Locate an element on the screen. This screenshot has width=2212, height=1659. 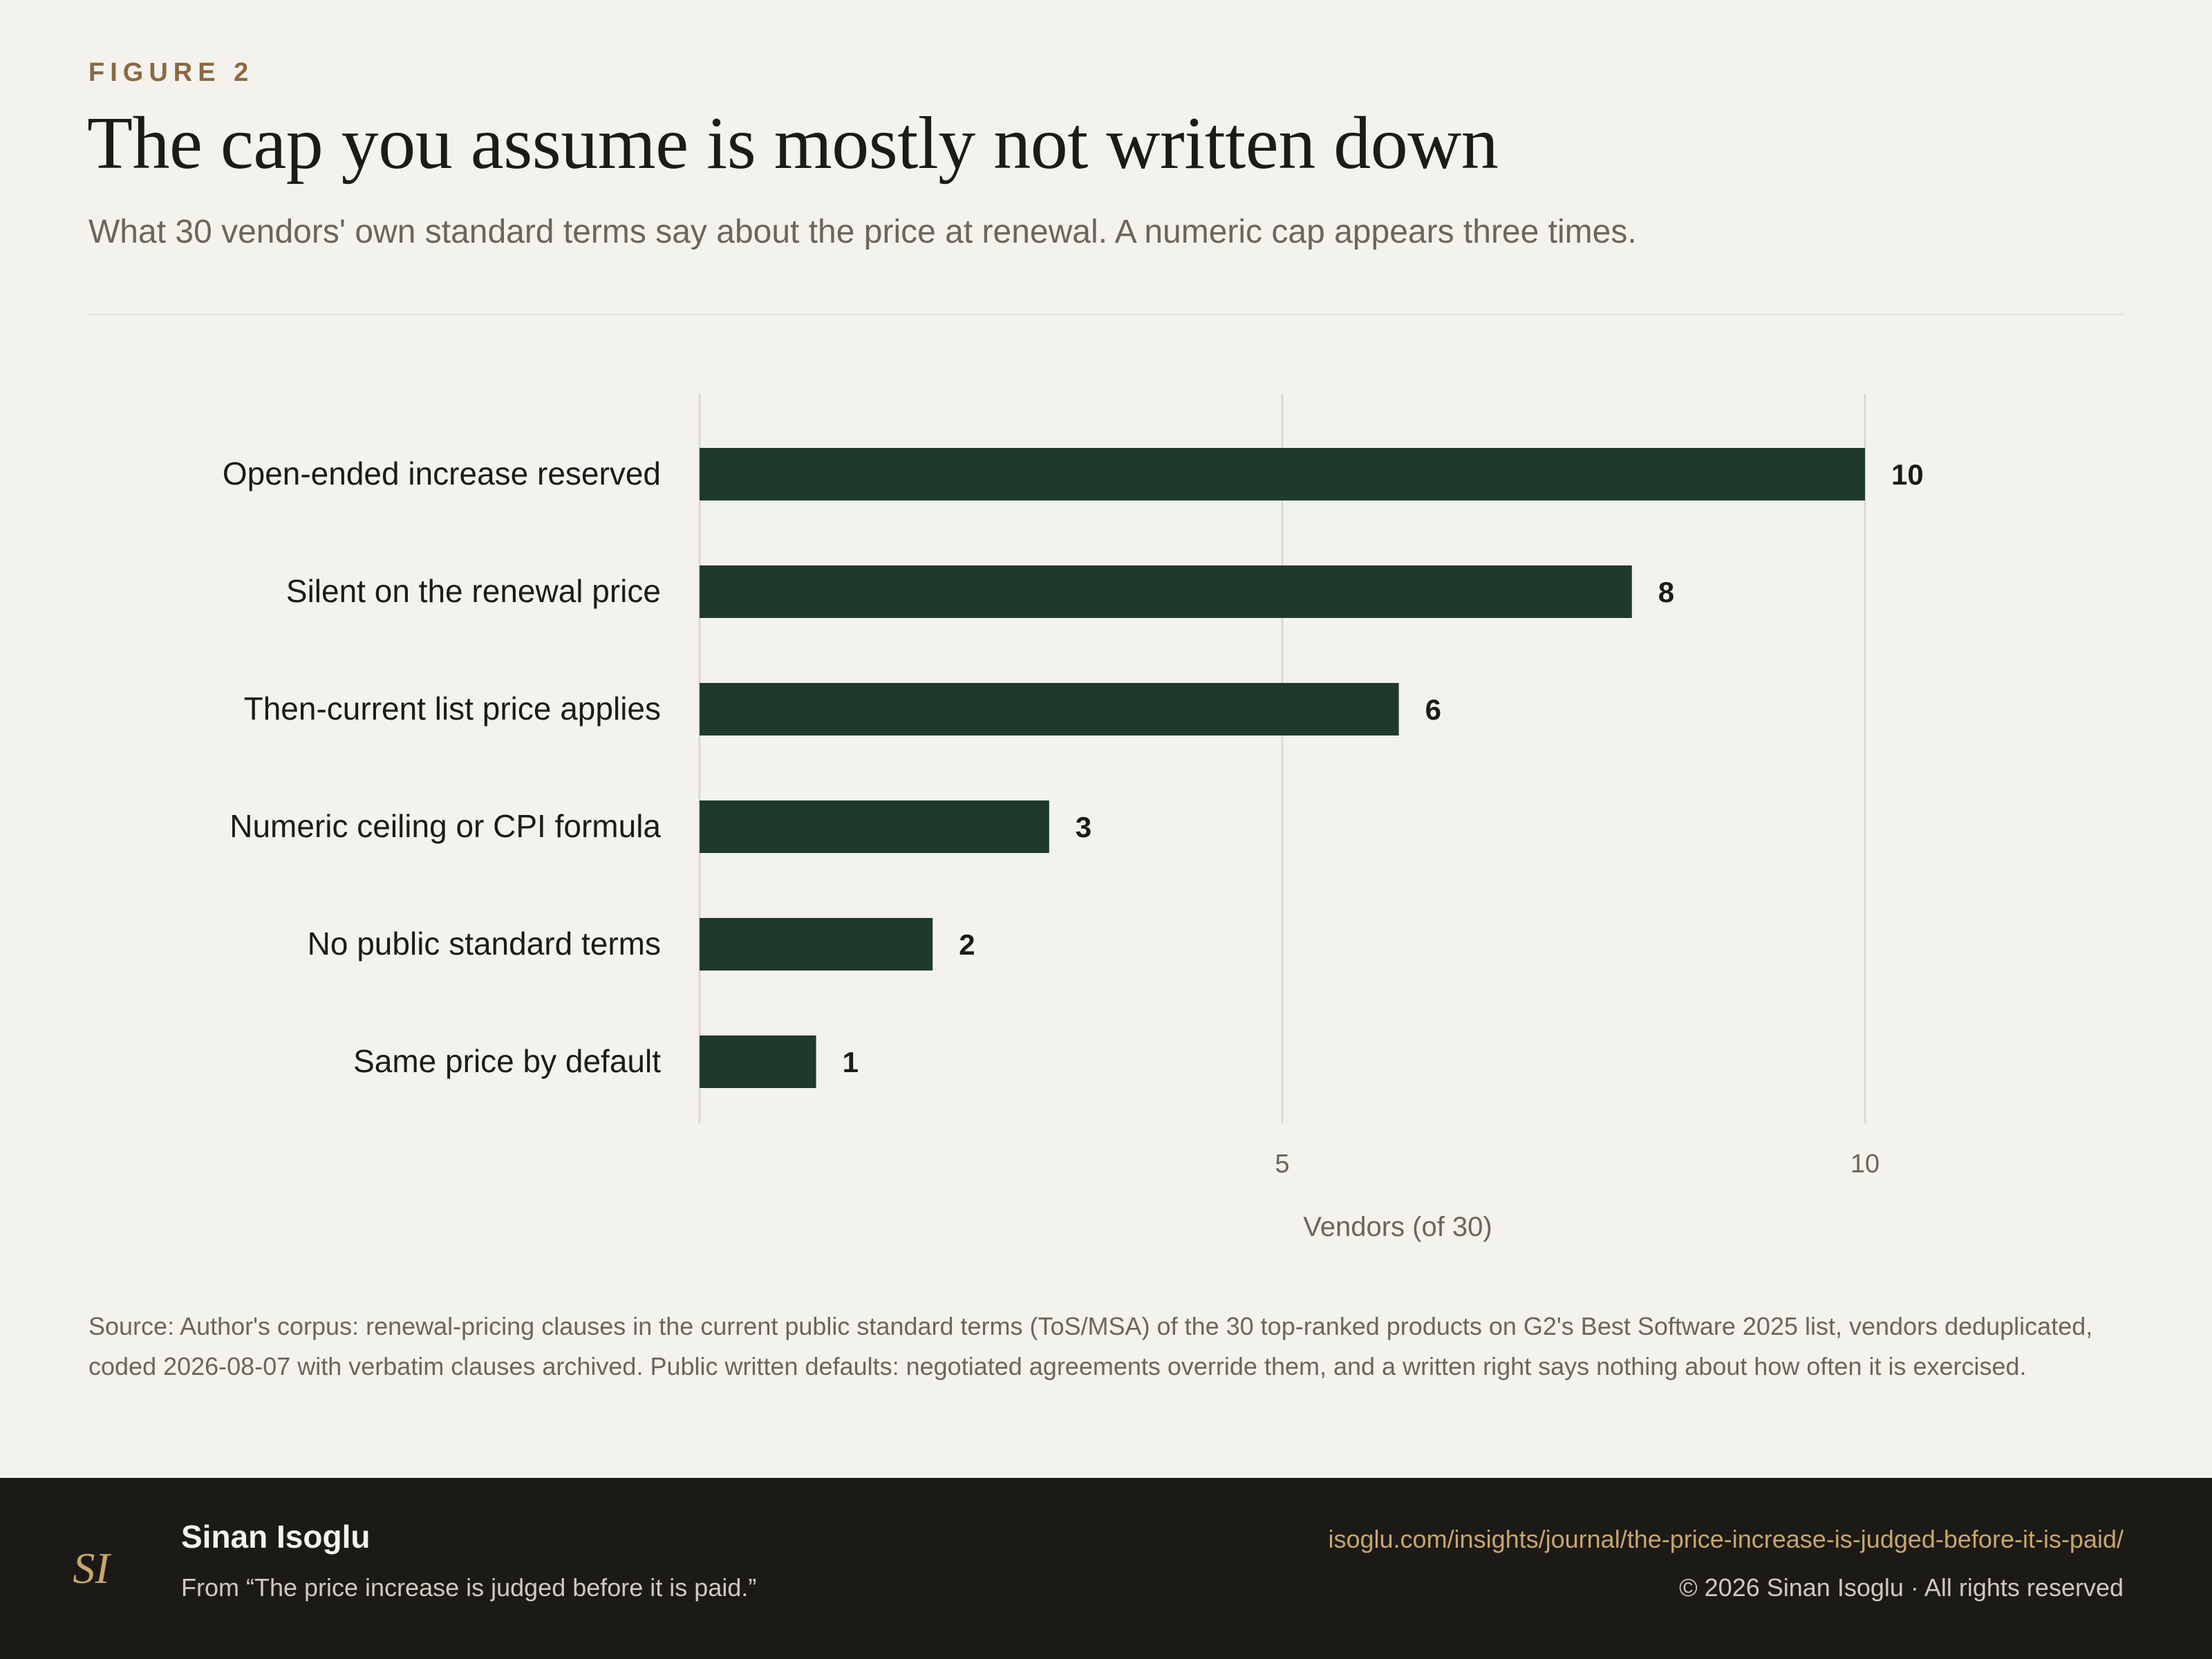
category-label: No public standard terms is located at coordinates (484, 944).